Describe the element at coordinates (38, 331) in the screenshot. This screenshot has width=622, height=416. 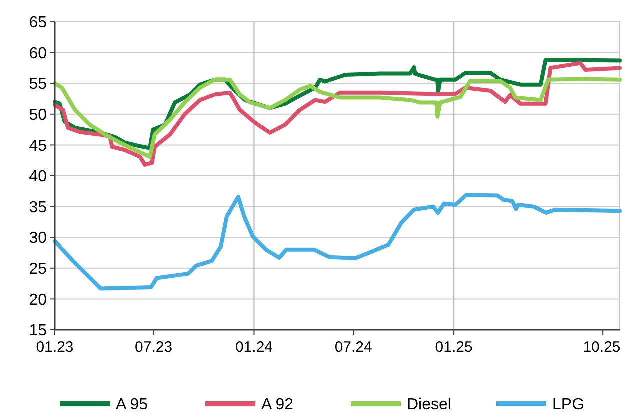
I see `y-tick-label: 15` at that location.